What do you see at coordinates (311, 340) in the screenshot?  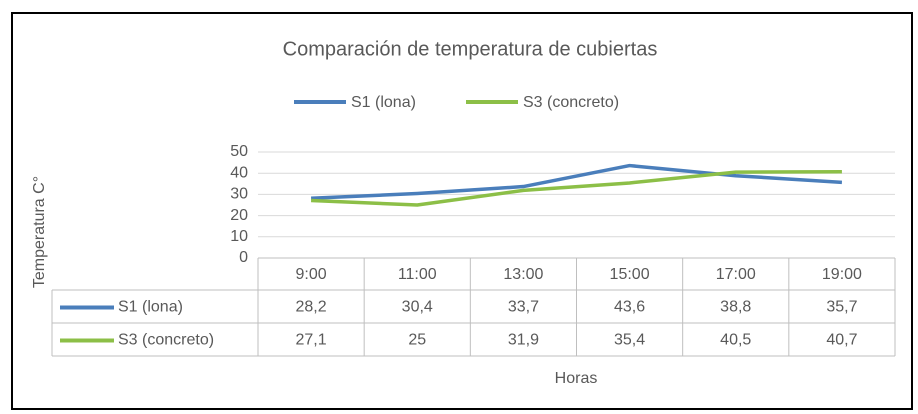 I see `table-value: 27,1` at bounding box center [311, 340].